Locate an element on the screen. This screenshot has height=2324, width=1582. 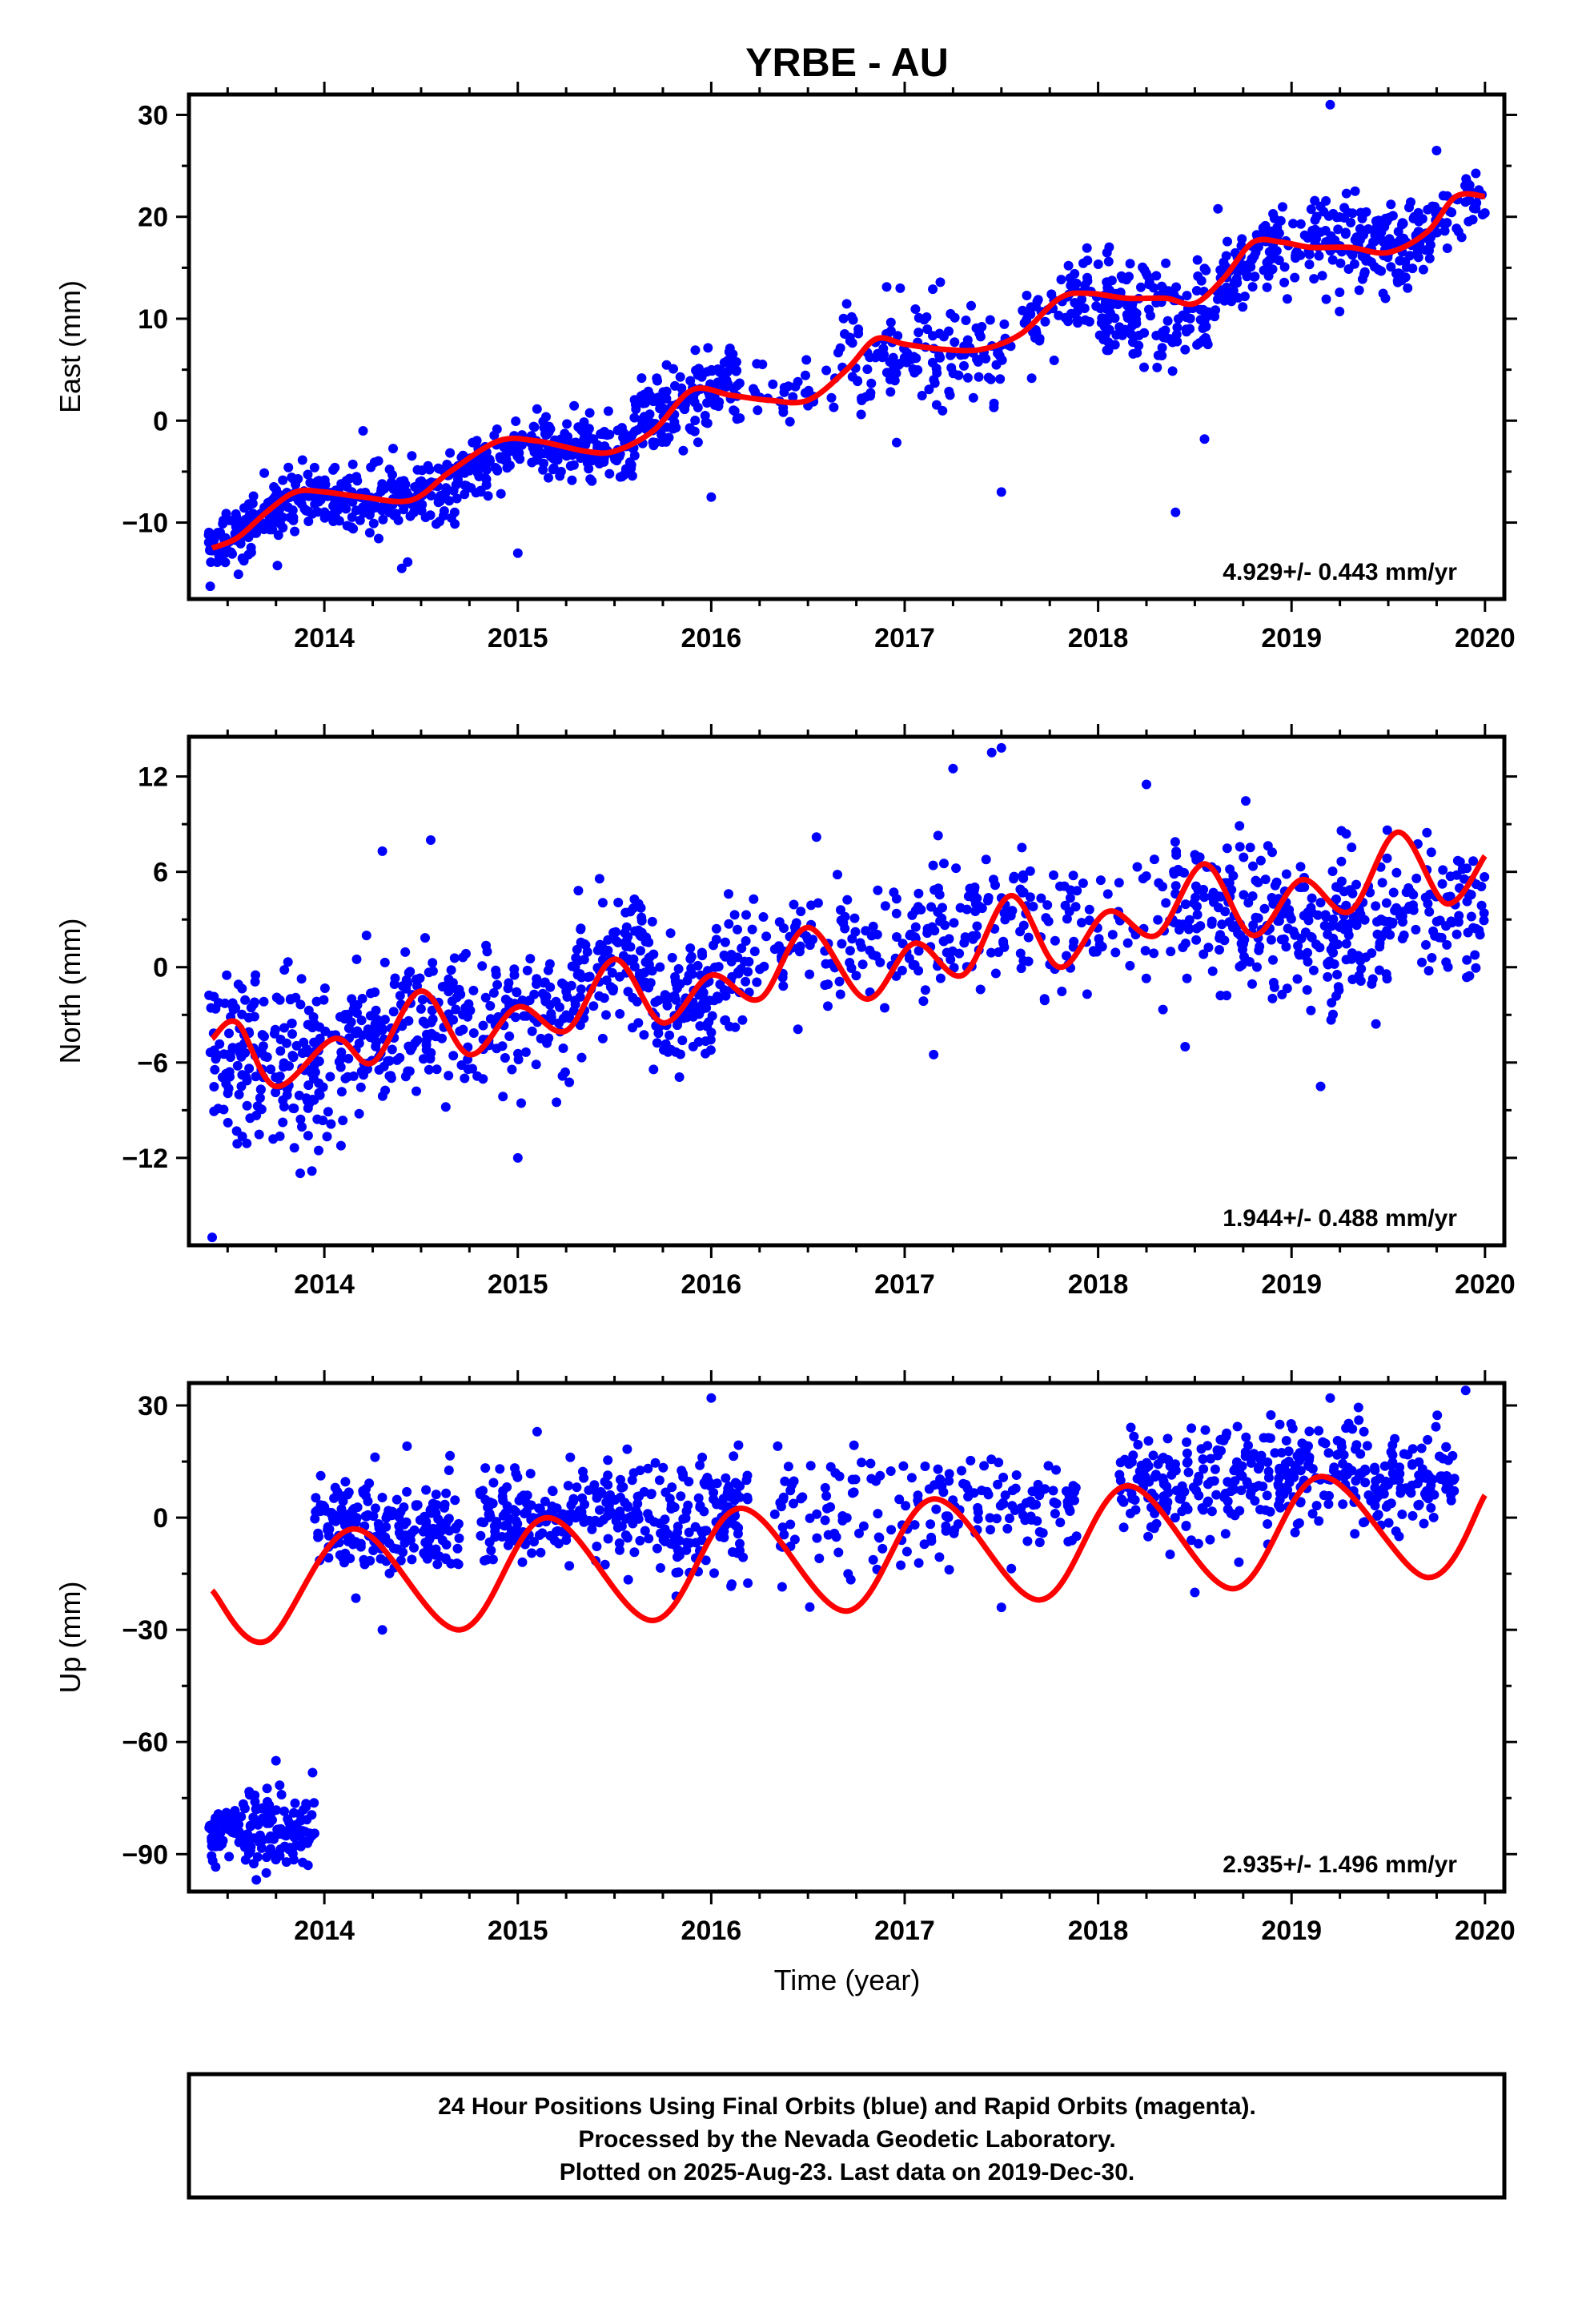
outlier-point is located at coordinates (1321, 1086).